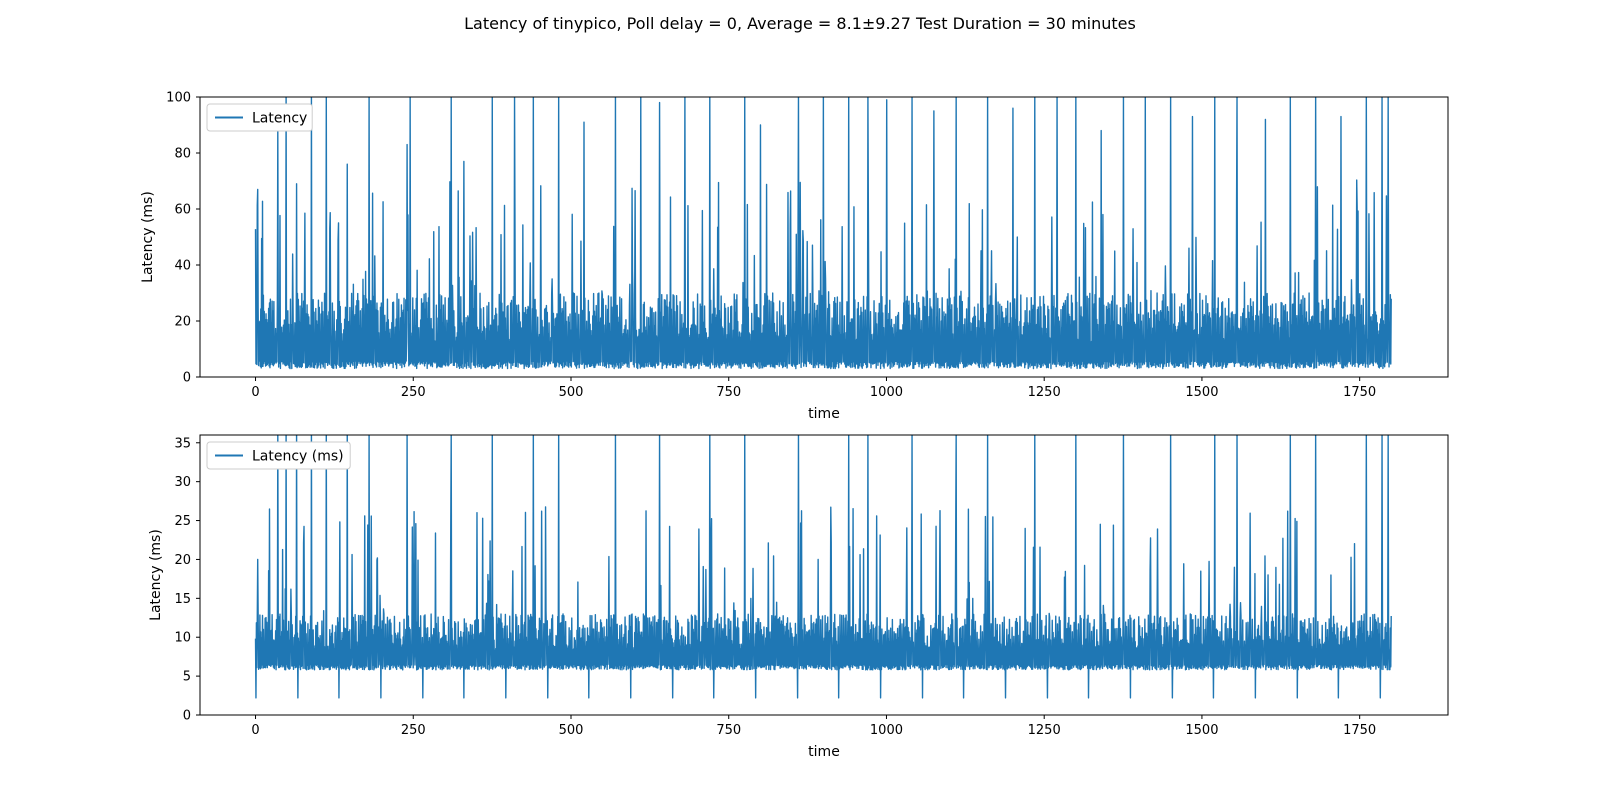 Image resolution: width=1600 pixels, height=800 pixels. What do you see at coordinates (182, 266) in the screenshot?
I see `top-y-tick-label: 40` at bounding box center [182, 266].